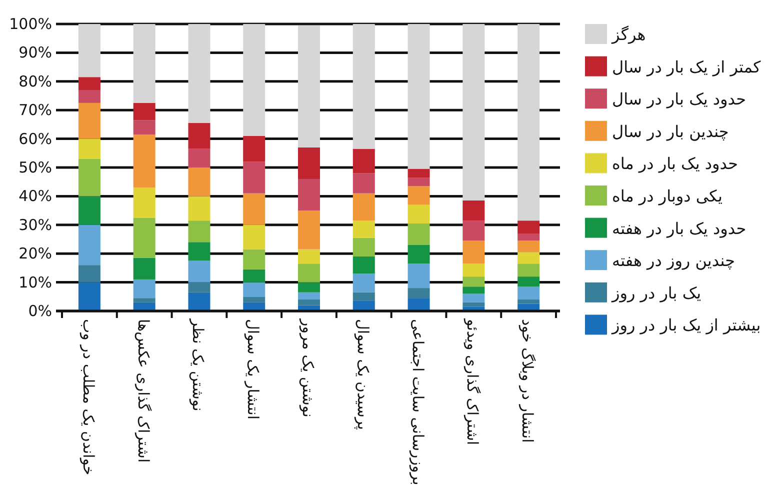  What do you see at coordinates (308, 368) in the screenshot?
I see `x-tick-label: نوشتن یک مرور` at bounding box center [308, 368].